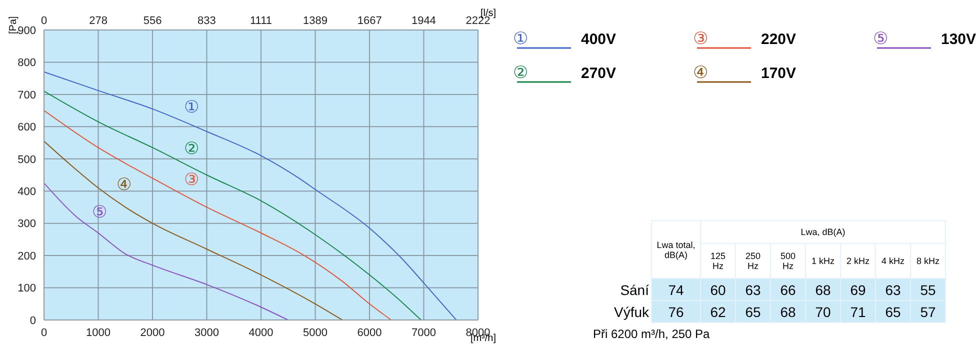 This screenshot has width=976, height=352. I want to click on legend-label: 400V, so click(598, 39).